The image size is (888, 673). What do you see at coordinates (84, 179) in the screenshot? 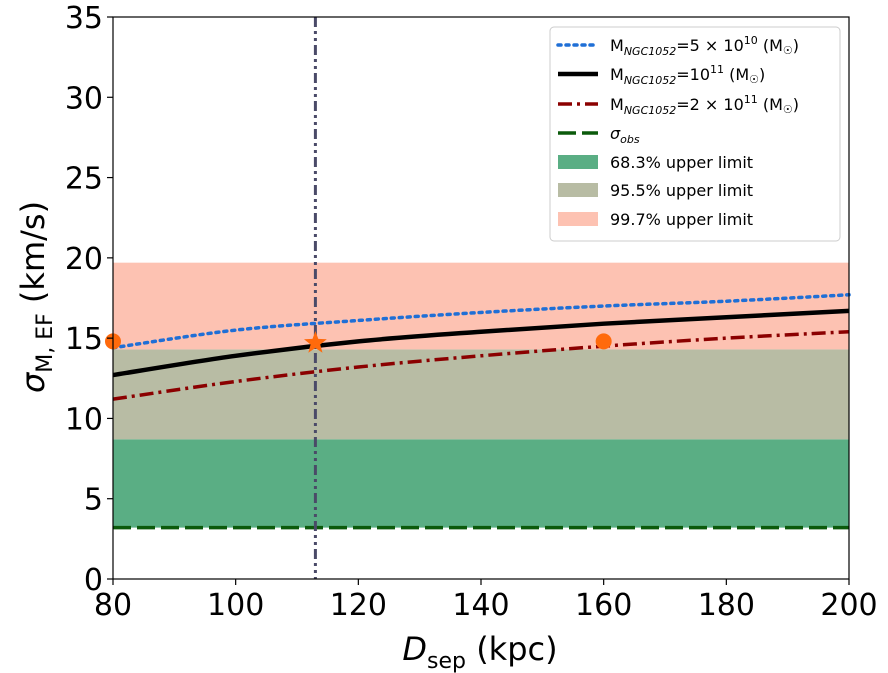
I see `y-tick-label: 25` at bounding box center [84, 179].